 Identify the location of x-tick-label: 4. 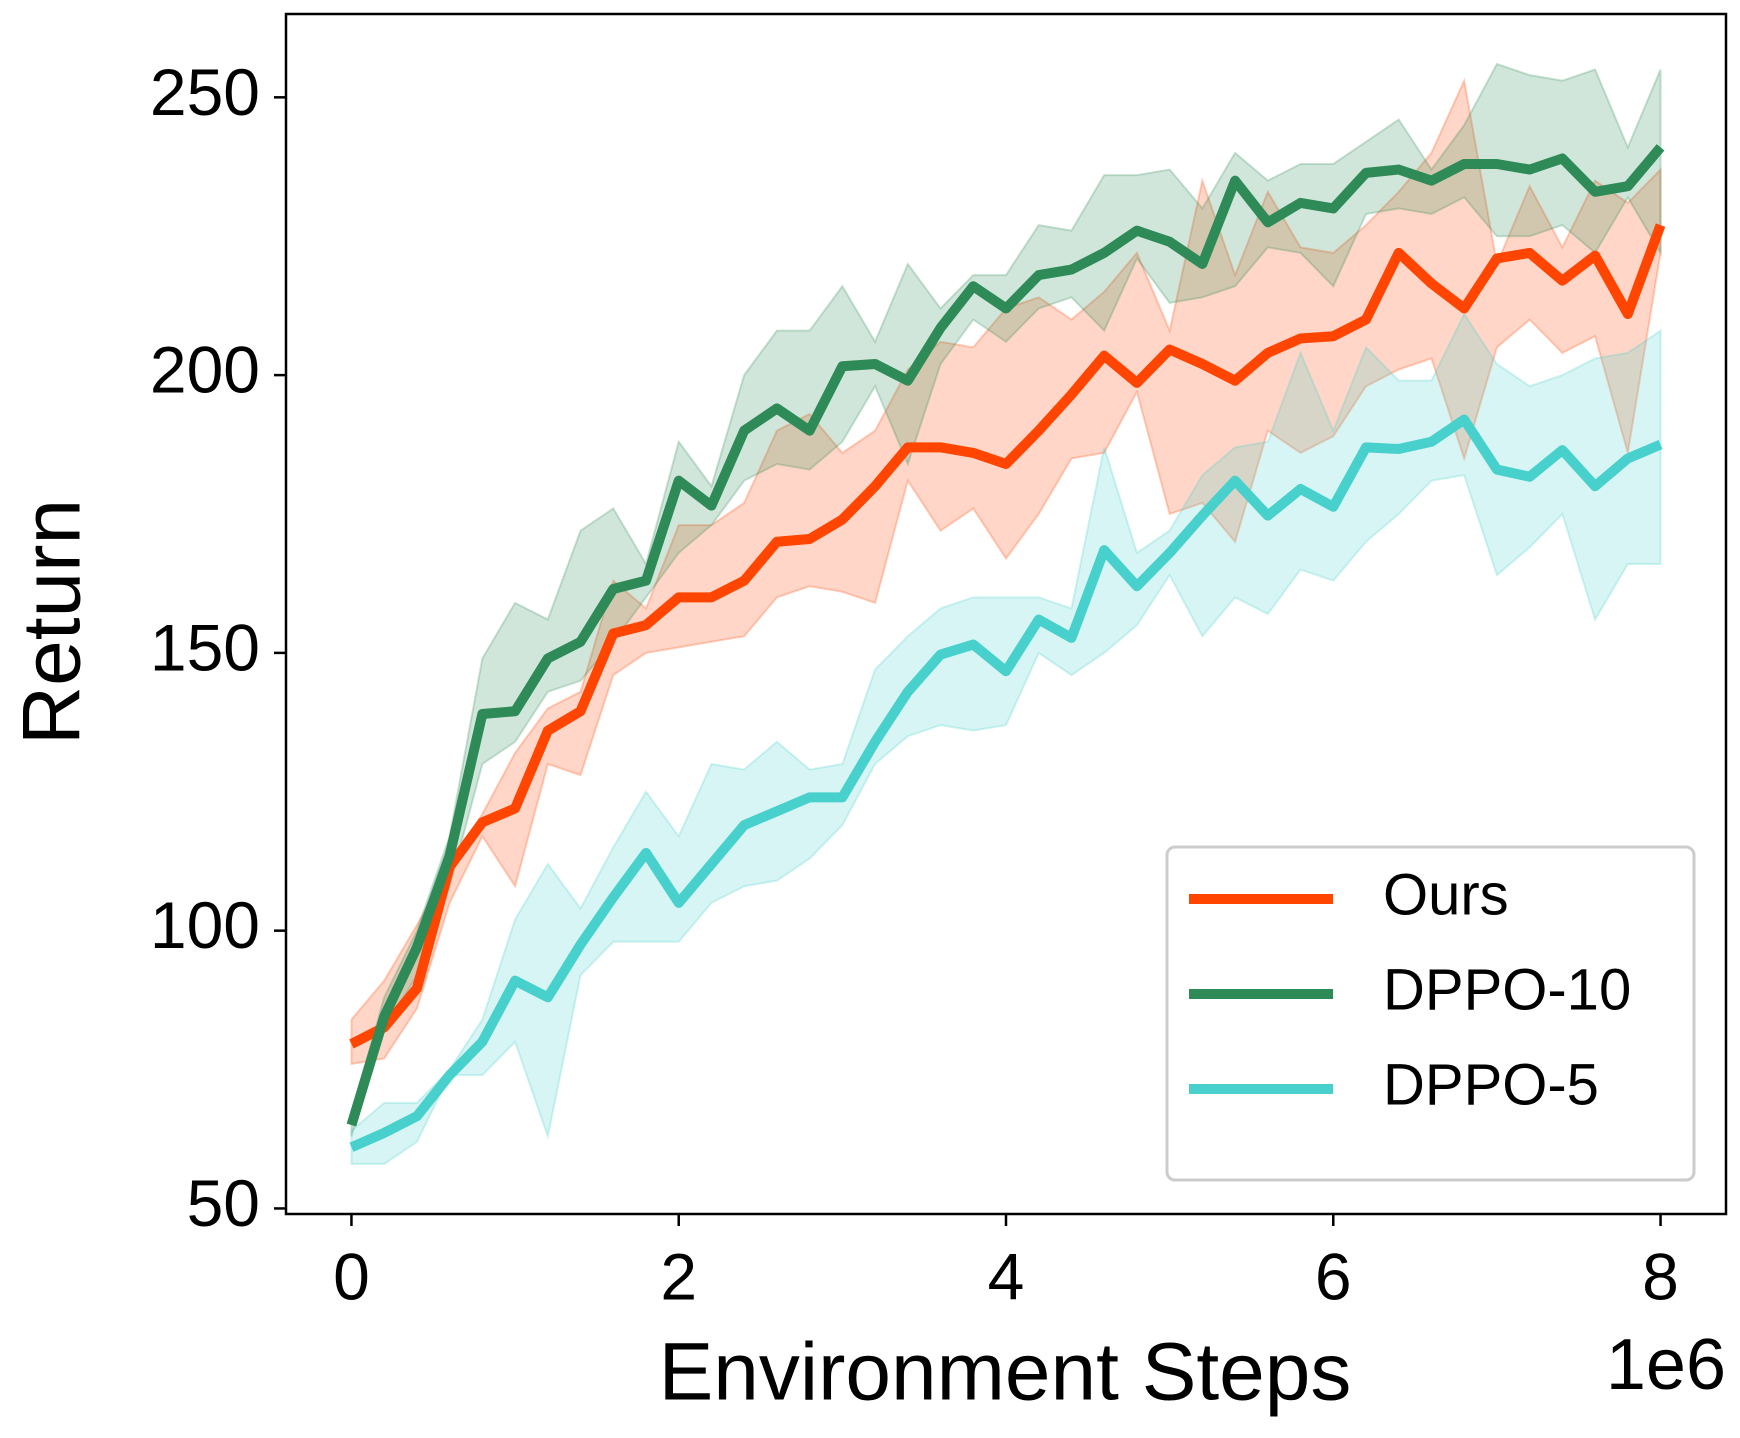
(1006, 1276).